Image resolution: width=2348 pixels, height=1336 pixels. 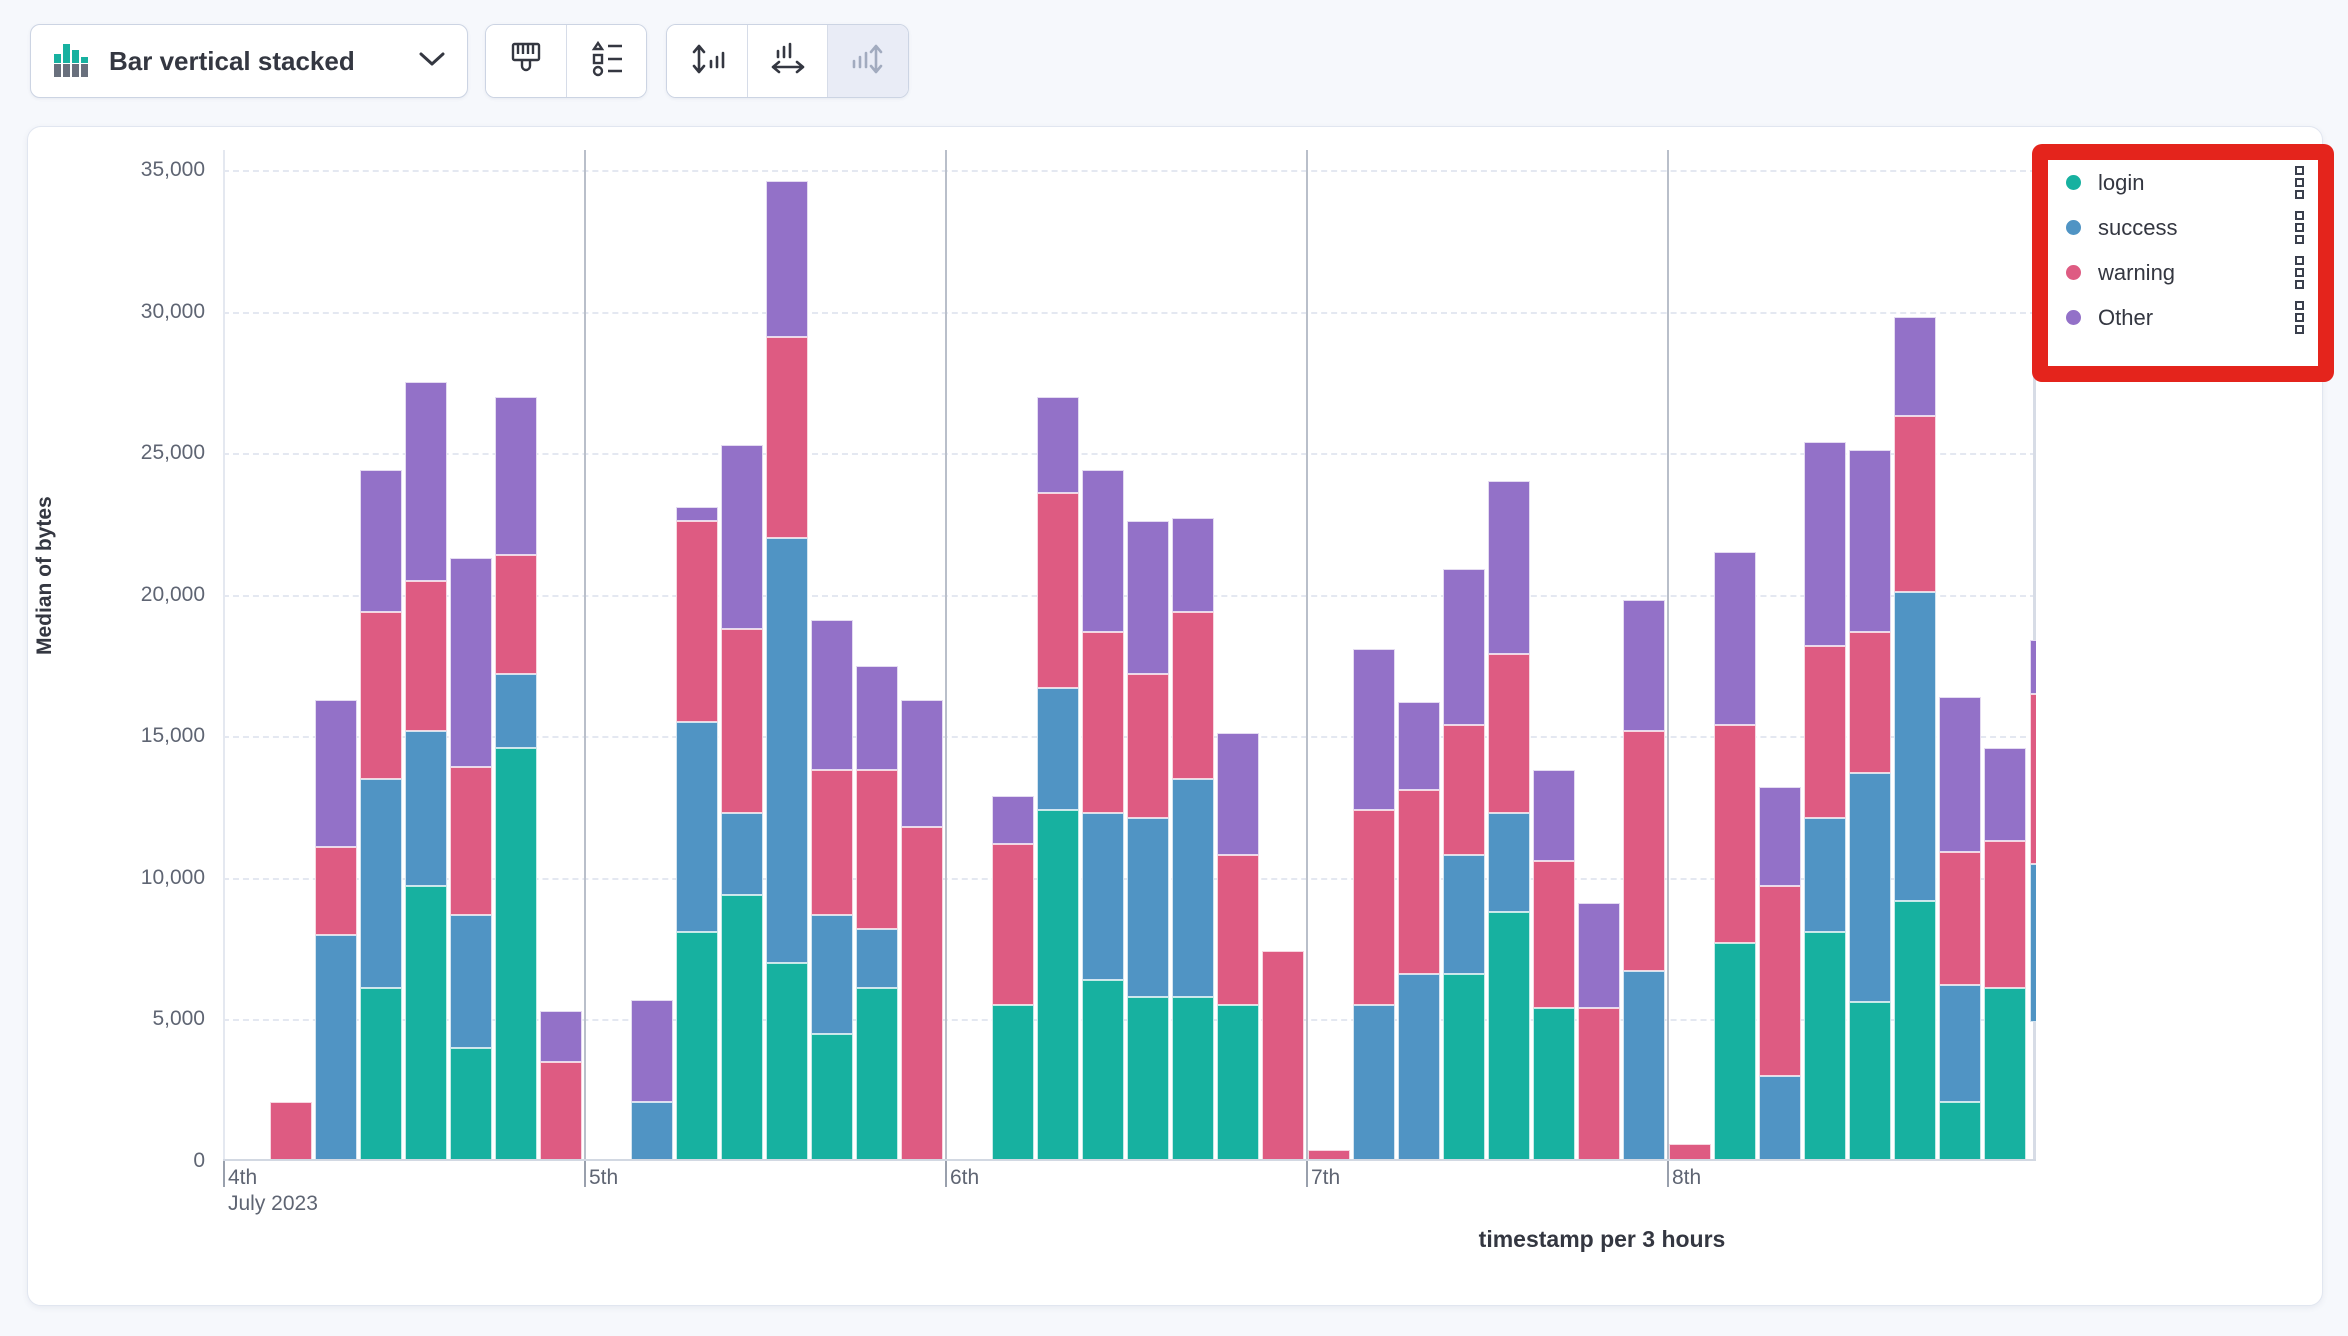 What do you see at coordinates (707, 61) in the screenshot?
I see `left-axis-button` at bounding box center [707, 61].